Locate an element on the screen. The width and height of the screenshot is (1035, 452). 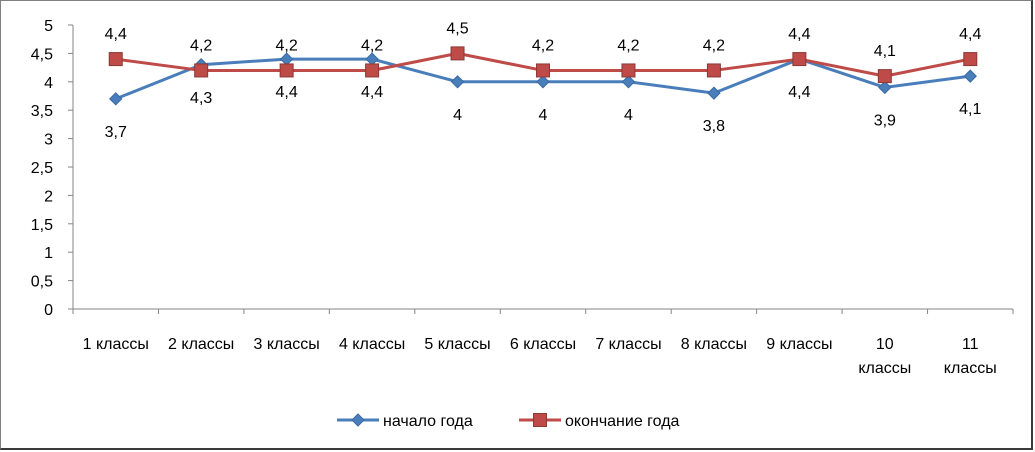
x-tick-label: 3 классы is located at coordinates (287, 344).